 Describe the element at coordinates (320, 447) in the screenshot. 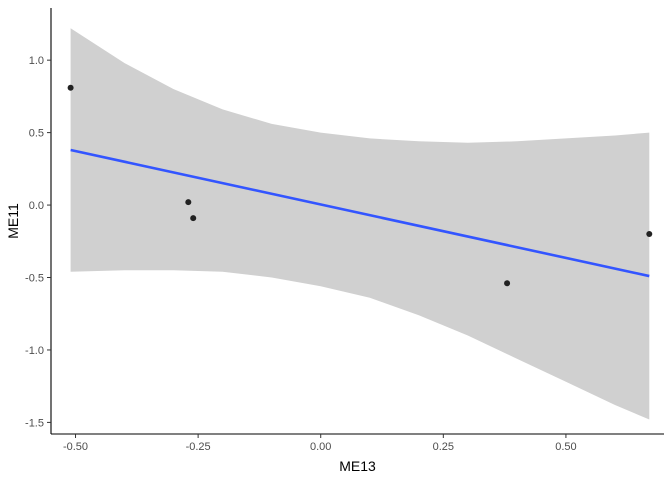

I see `x-tick-label: 0.00` at that location.